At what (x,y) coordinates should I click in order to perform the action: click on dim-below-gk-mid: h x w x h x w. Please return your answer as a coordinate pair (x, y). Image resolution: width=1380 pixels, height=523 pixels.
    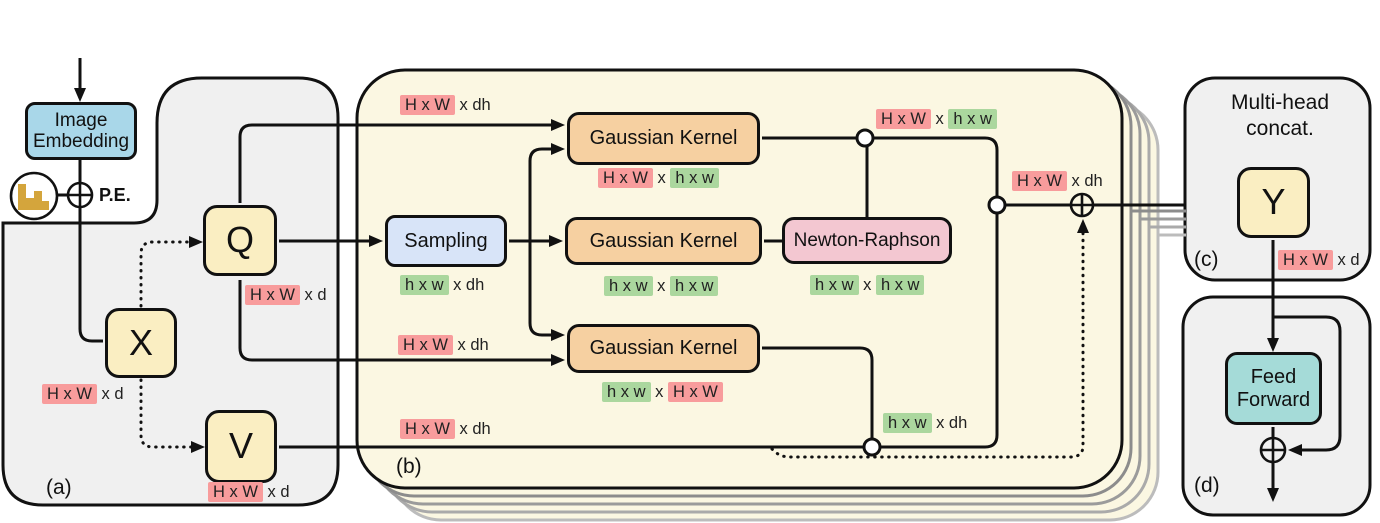
    Looking at the image, I should click on (661, 286).